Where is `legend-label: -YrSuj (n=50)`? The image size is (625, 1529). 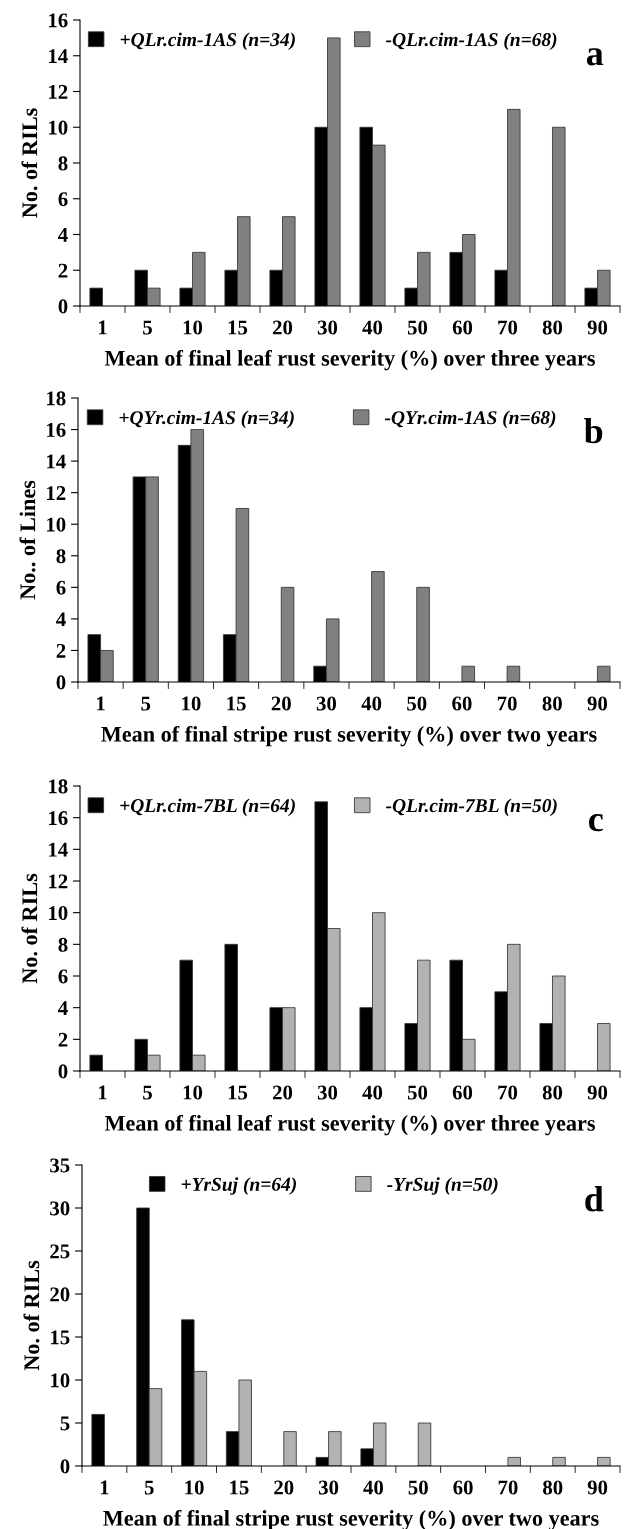 legend-label: -YrSuj (n=50) is located at coordinates (442, 1186).